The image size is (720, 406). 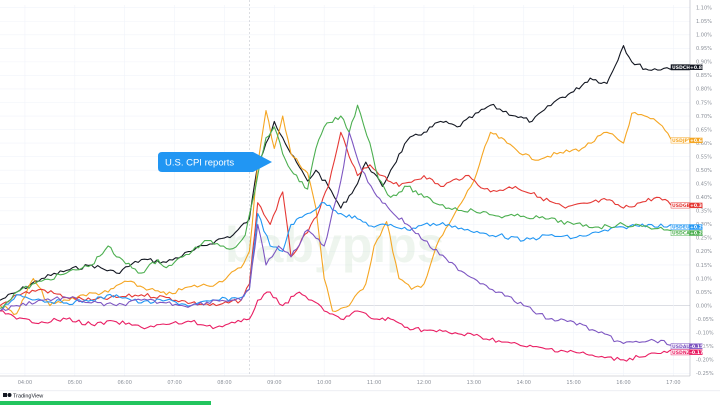 I want to click on series-tag-usdnzd: USDNZD-0.17%, so click(x=689, y=352).